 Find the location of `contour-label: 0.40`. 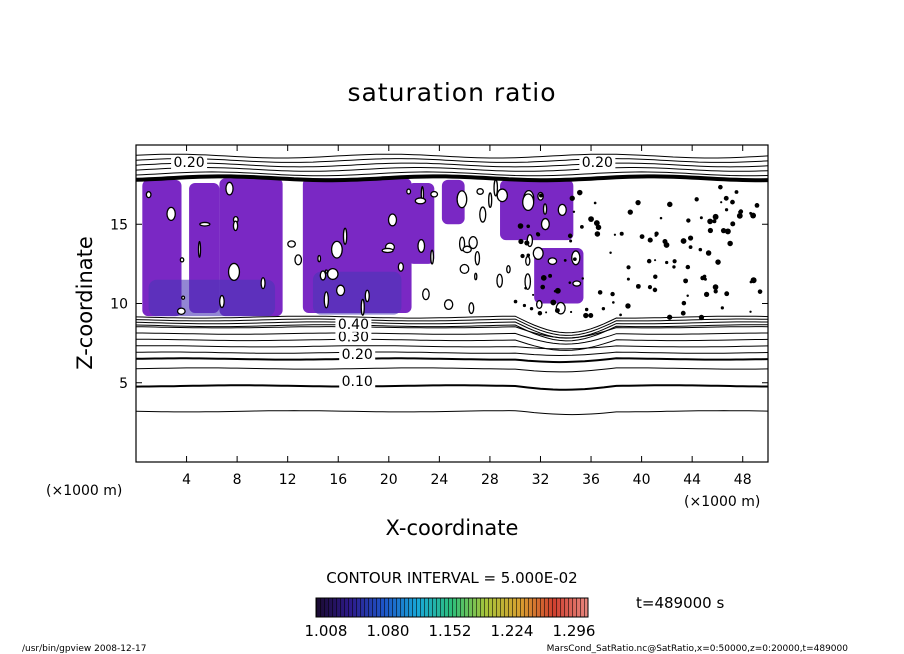

contour-label: 0.40 is located at coordinates (353, 325).